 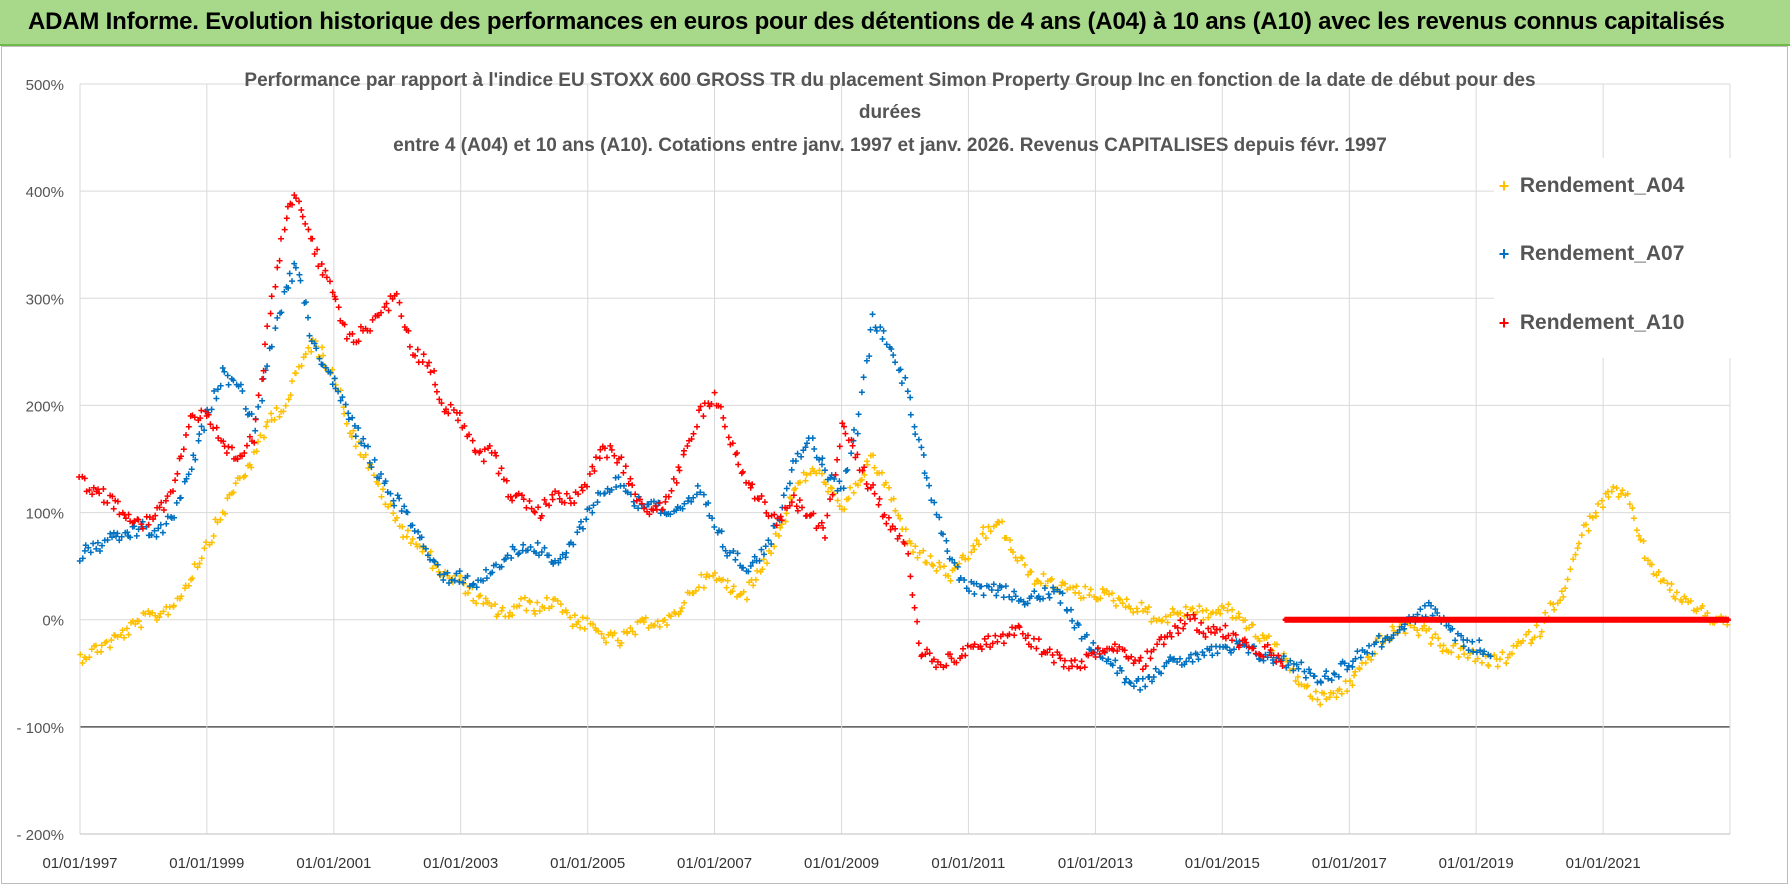 What do you see at coordinates (1603, 863) in the screenshot?
I see `x-tick-label: 01/01/2021` at bounding box center [1603, 863].